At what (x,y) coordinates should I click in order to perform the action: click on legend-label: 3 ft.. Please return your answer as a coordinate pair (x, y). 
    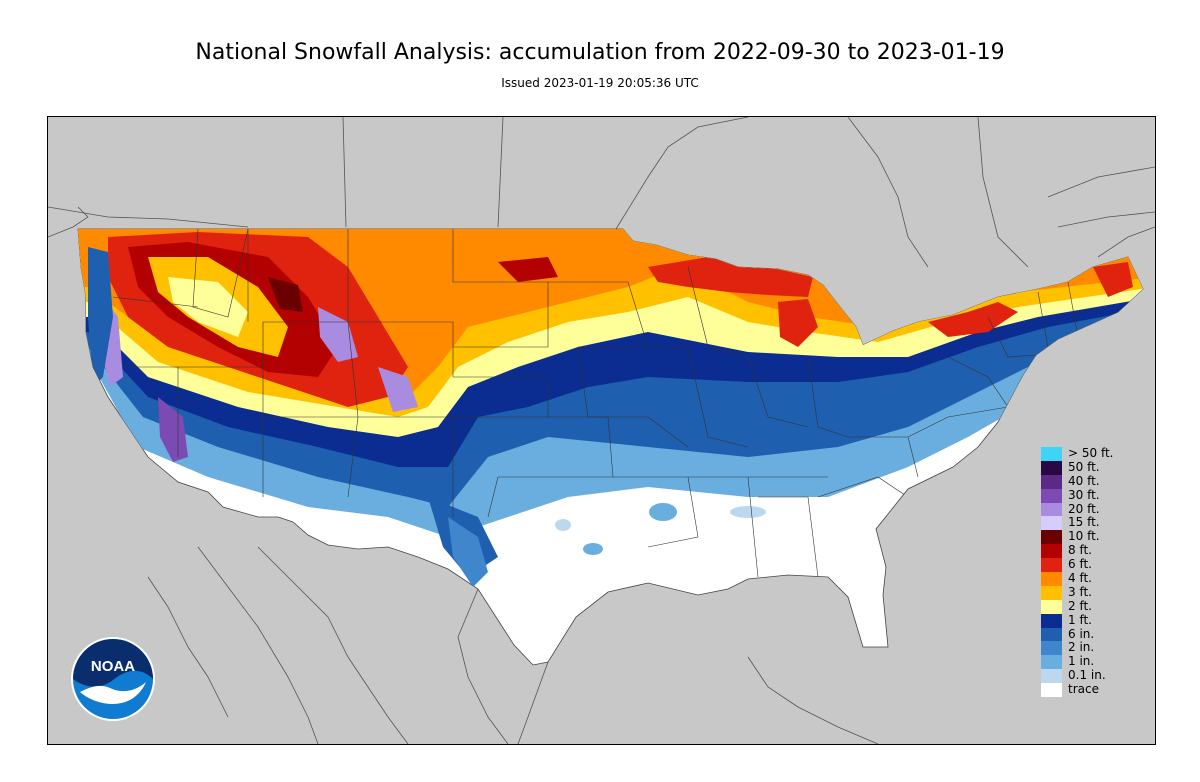
    Looking at the image, I should click on (1080, 591).